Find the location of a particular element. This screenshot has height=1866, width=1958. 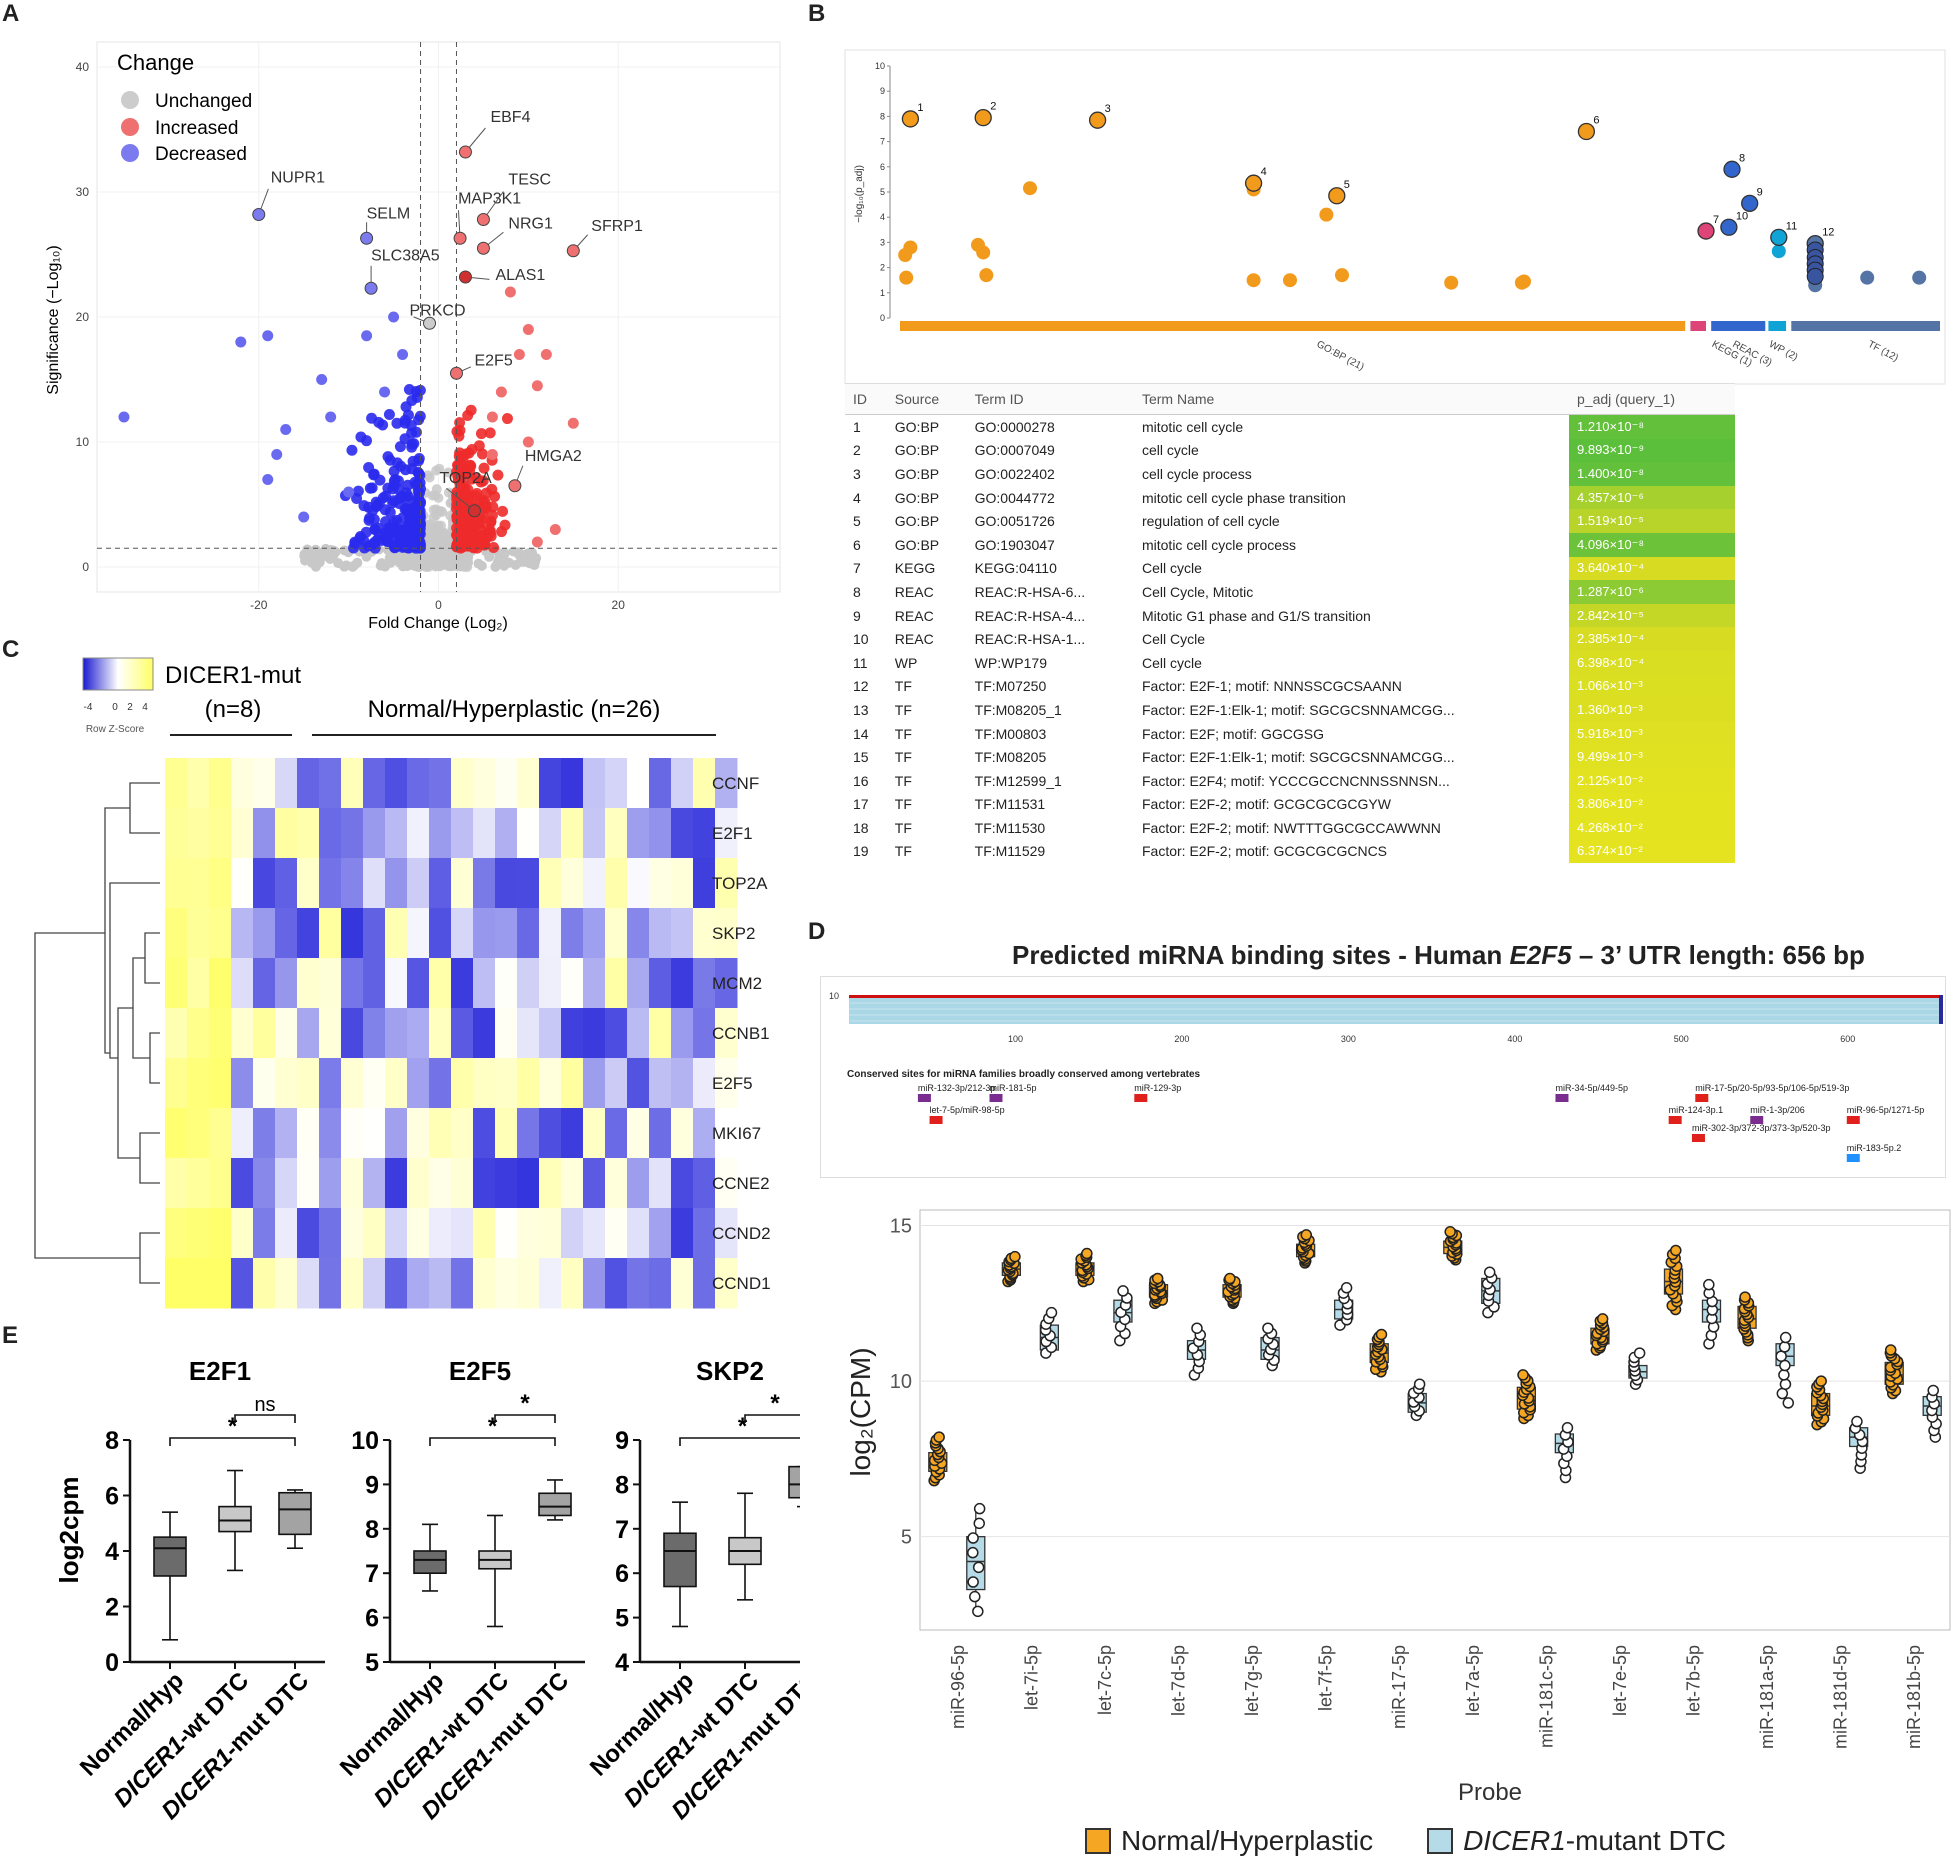

mirna-site-label: miR-1-3p/206 is located at coordinates (1777, 1110).